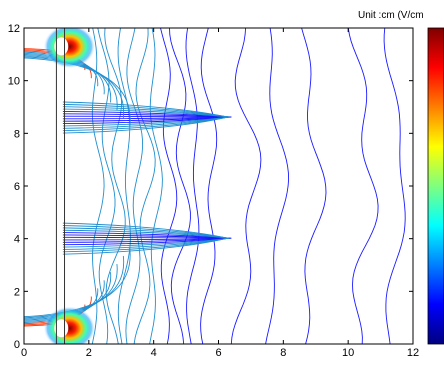 This screenshot has width=444, height=365. I want to click on y-tick-label: 0, so click(17, 345).